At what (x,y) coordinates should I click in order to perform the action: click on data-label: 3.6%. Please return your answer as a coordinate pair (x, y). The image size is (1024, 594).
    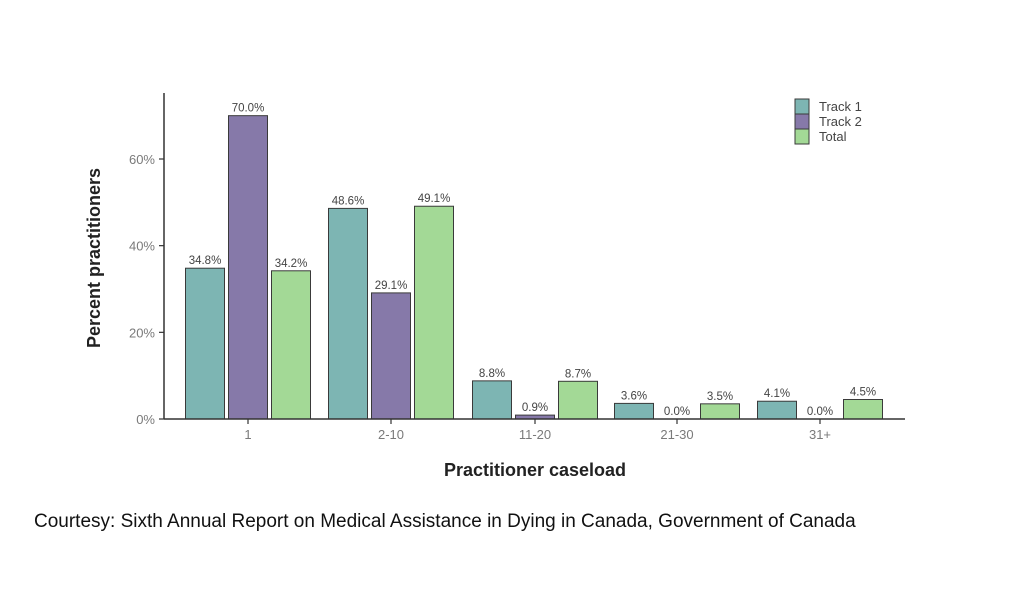
    Looking at the image, I should click on (634, 396).